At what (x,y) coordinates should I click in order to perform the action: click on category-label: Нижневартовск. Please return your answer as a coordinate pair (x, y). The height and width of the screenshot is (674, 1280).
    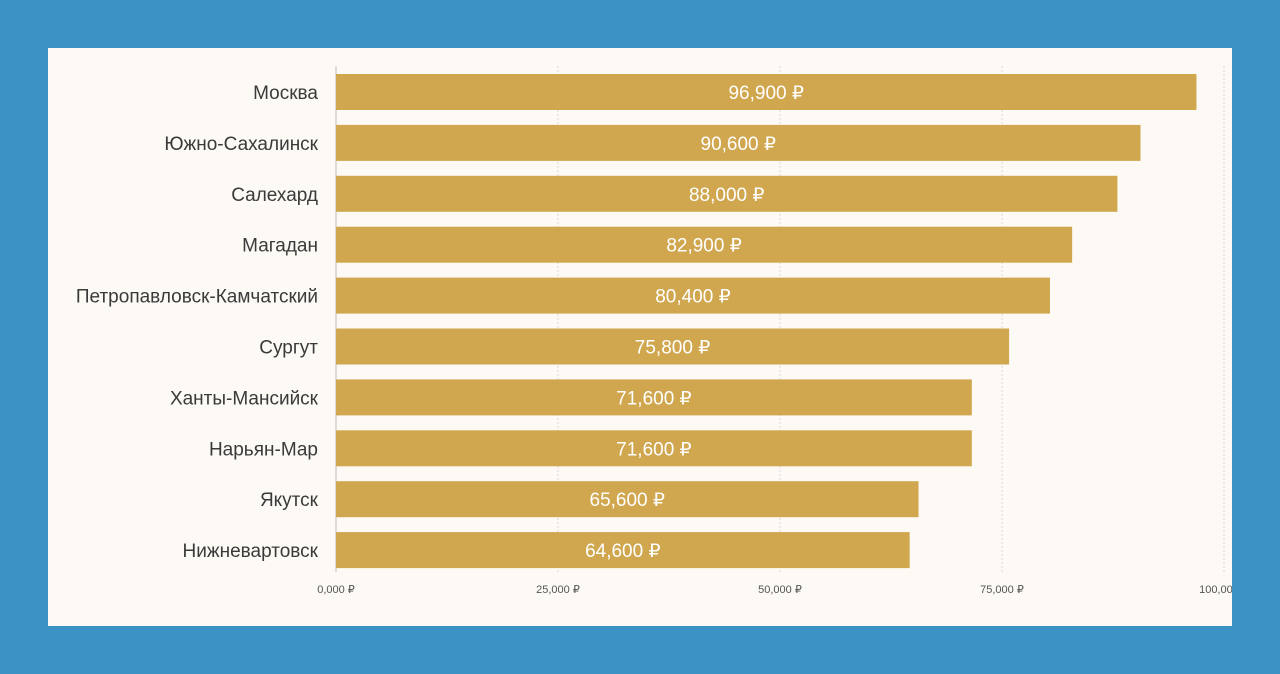
    Looking at the image, I should click on (251, 551).